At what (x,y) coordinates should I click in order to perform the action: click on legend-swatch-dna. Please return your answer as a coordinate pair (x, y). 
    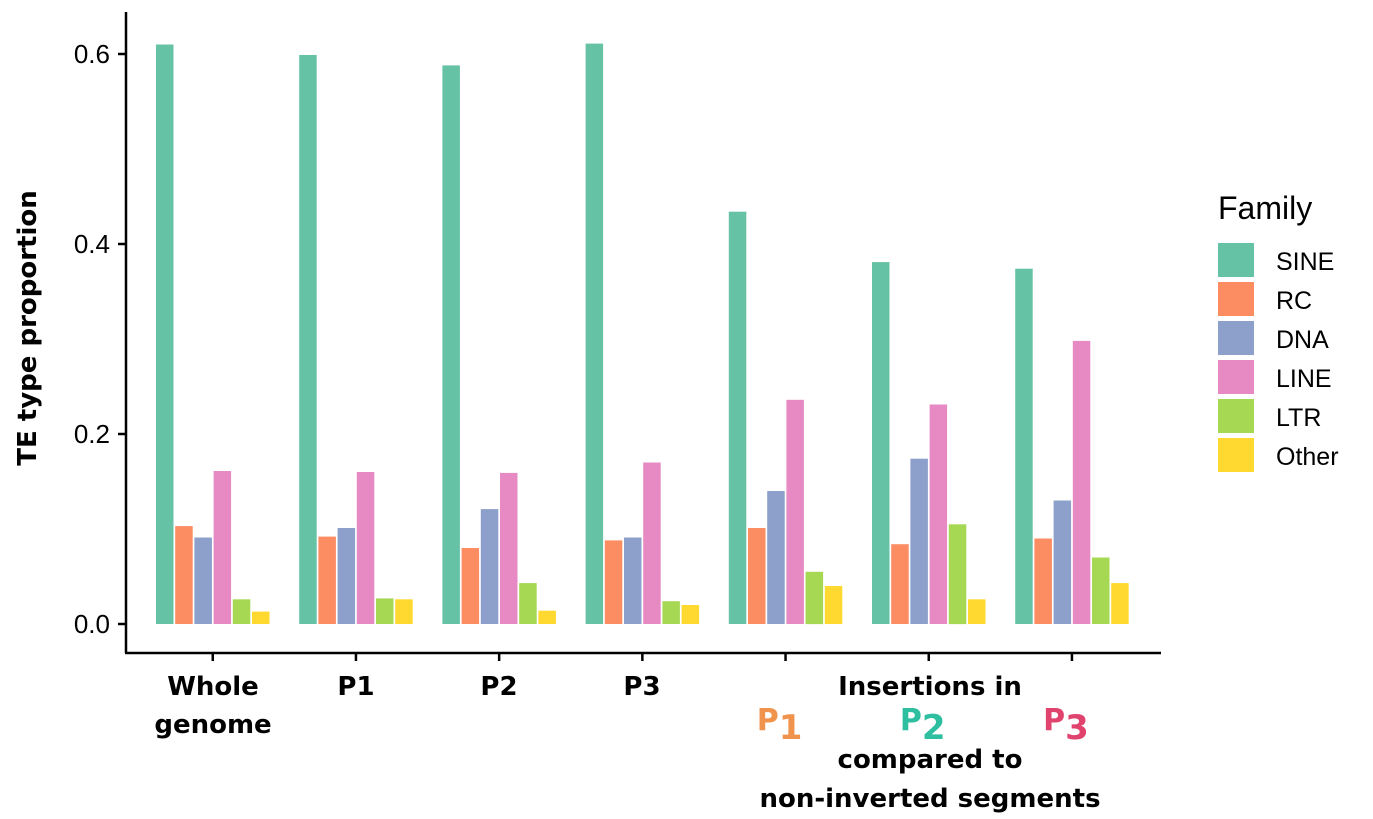
    Looking at the image, I should click on (1236, 338).